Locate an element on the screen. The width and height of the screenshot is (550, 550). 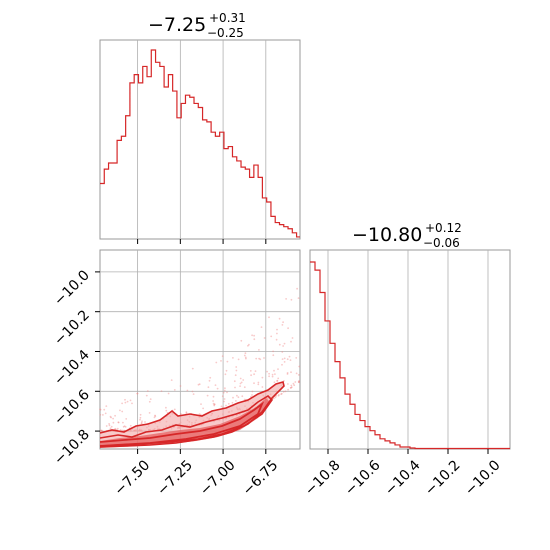
joint-y-tick-label: −10.6 is located at coordinates (72, 408).